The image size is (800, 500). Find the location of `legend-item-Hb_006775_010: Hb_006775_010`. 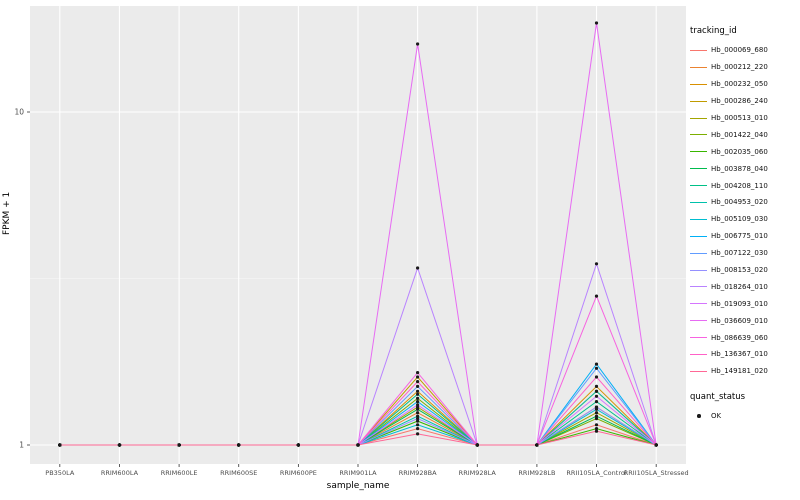

legend-item-Hb_006775_010: Hb_006775_010 is located at coordinates (744, 236).